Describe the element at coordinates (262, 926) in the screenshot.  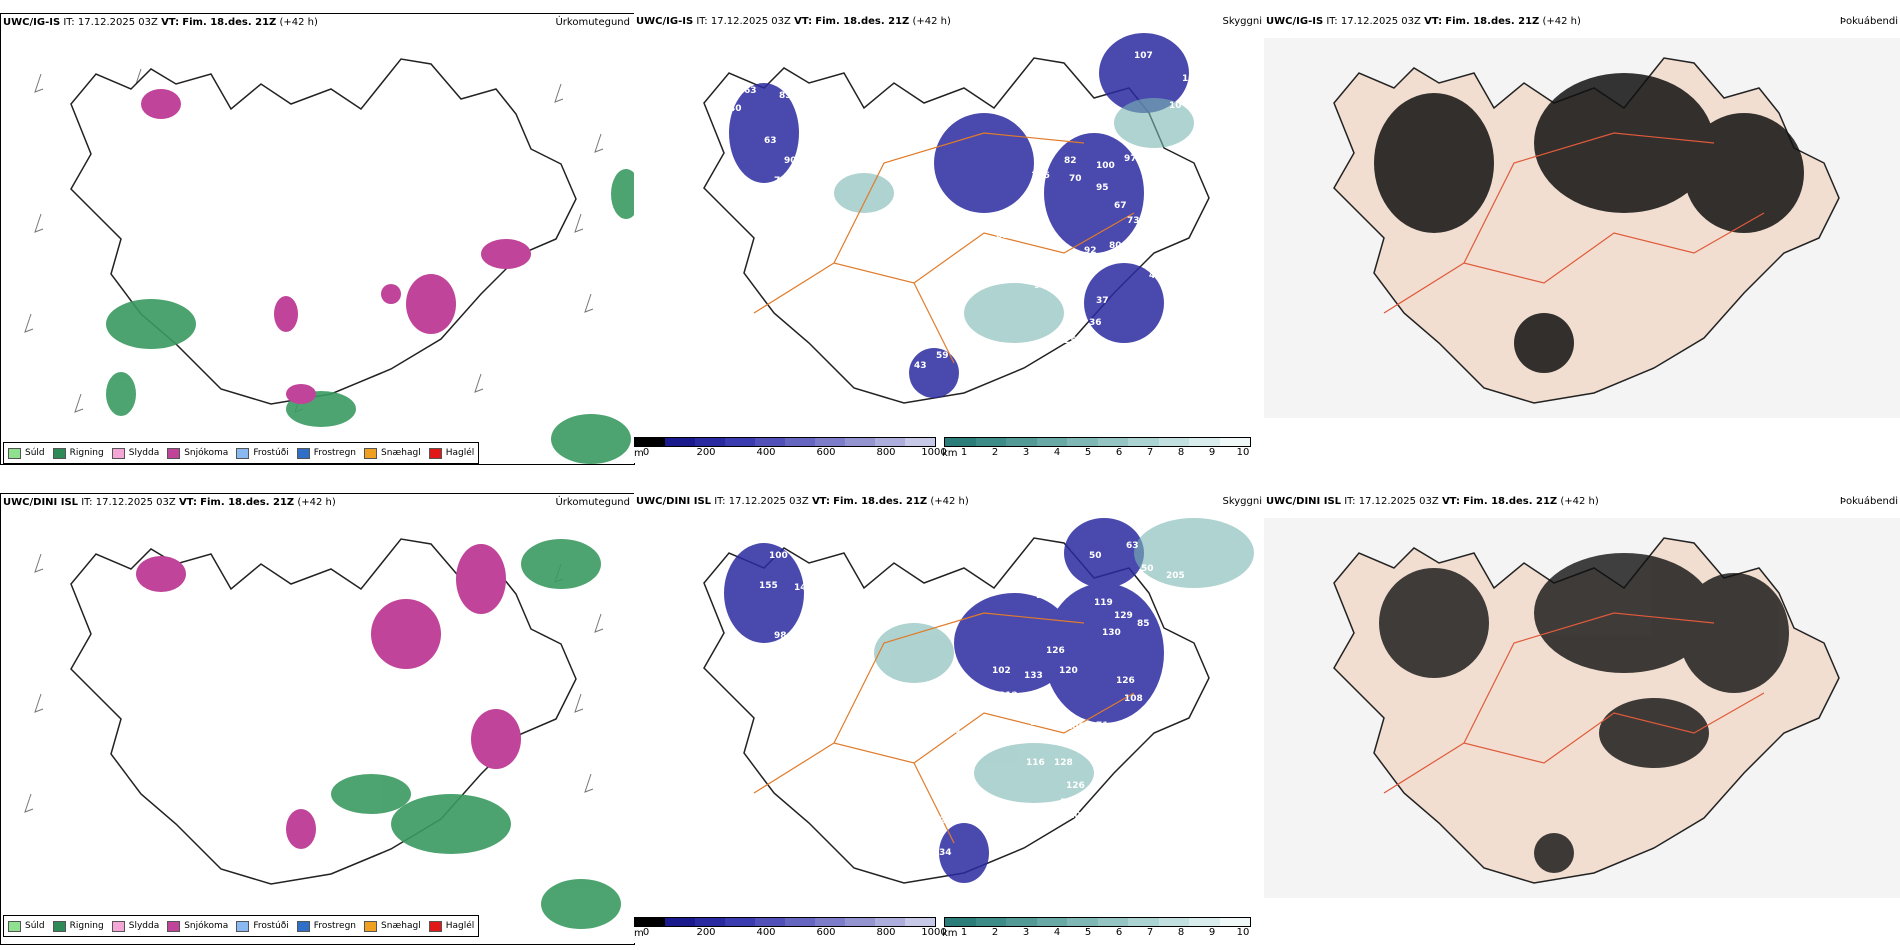
I see `legend-item: Frostúði` at that location.